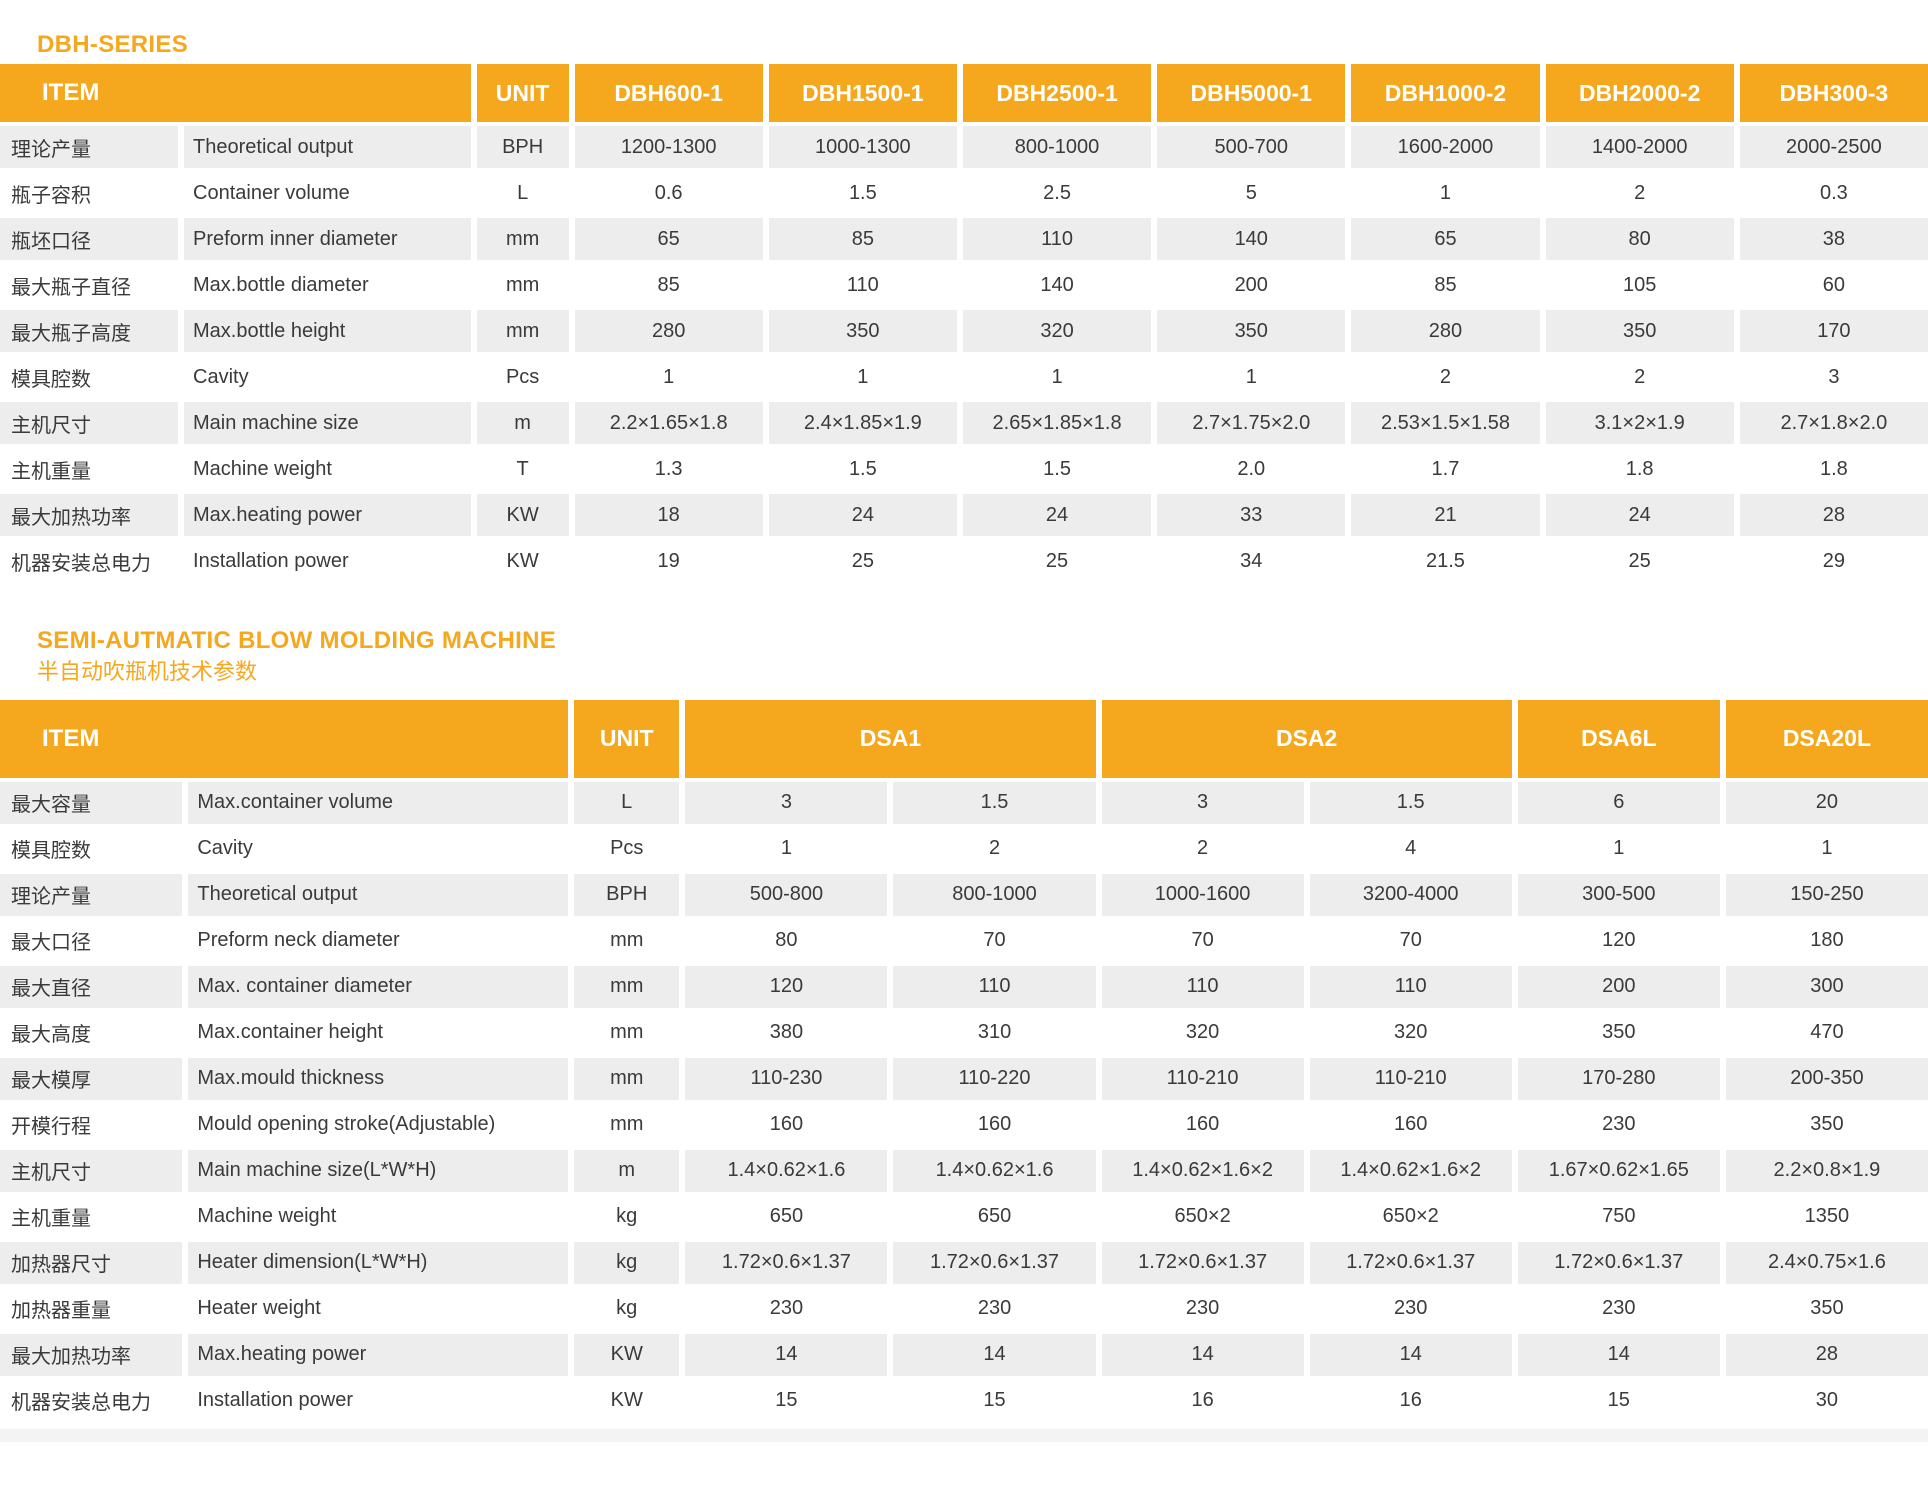 Image resolution: width=1928 pixels, height=1502 pixels. I want to click on value-cell: 2.53×1.5×1.58, so click(1445, 423).